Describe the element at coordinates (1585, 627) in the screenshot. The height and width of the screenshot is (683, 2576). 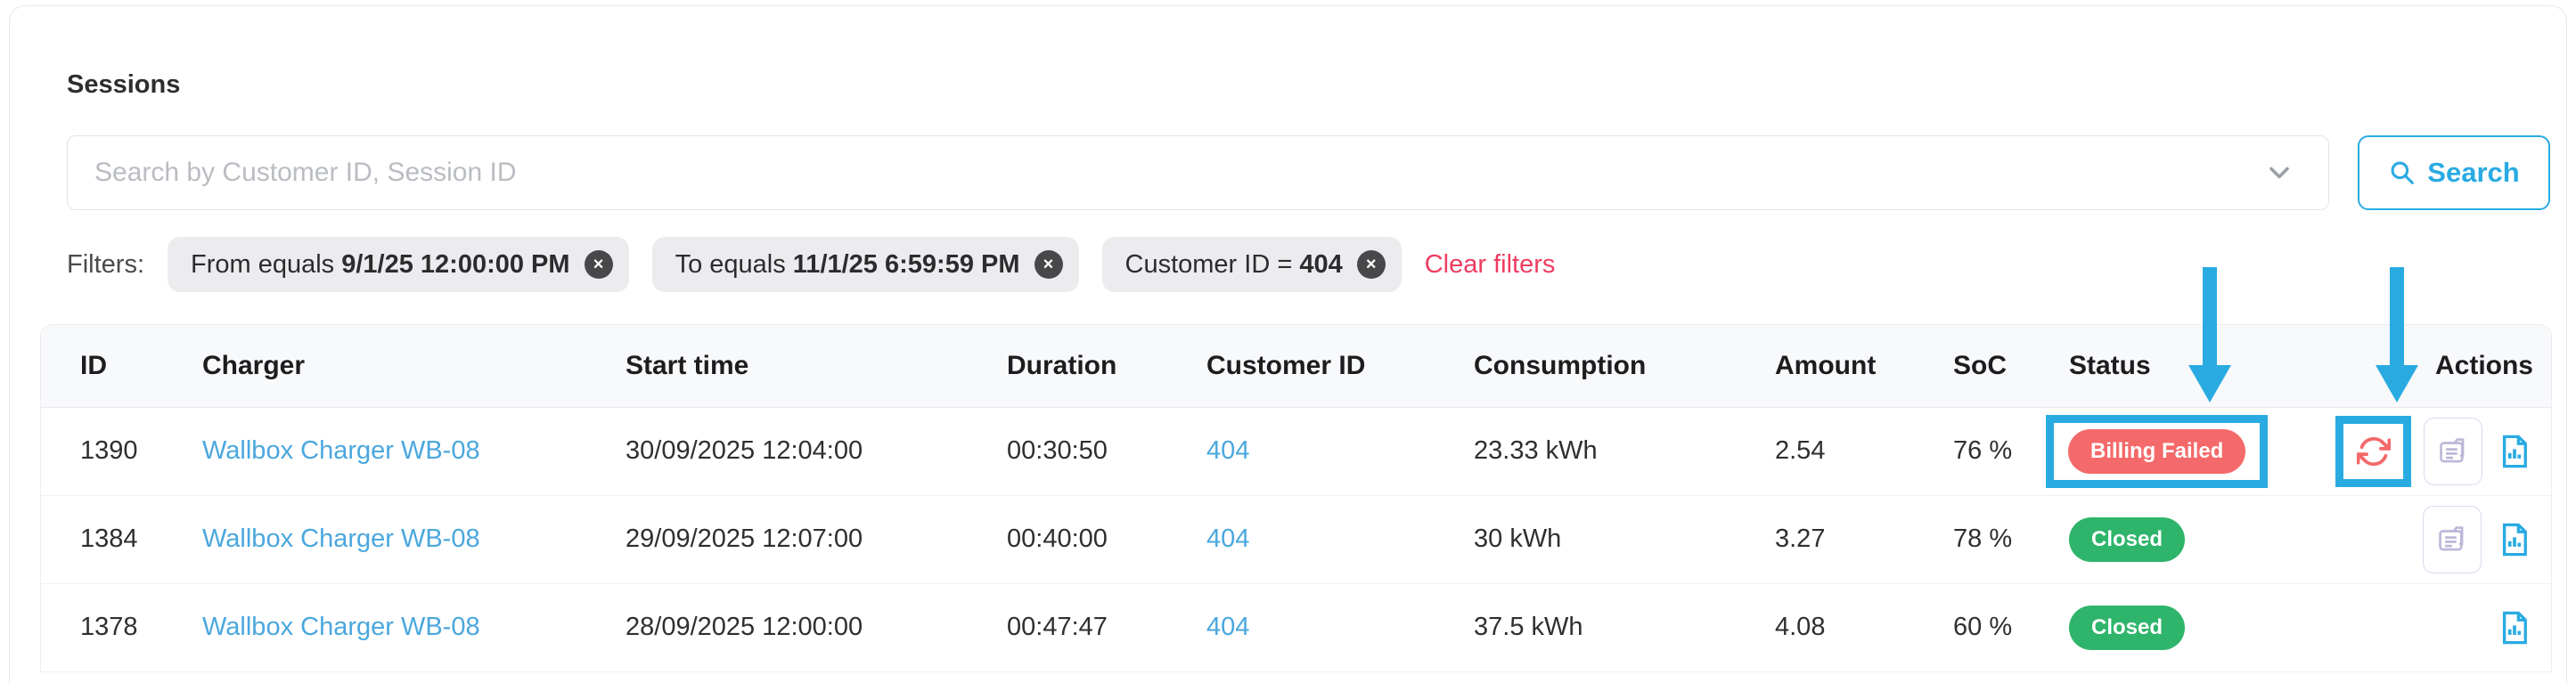
I see `cell-consumption: 37.5 kWh` at that location.